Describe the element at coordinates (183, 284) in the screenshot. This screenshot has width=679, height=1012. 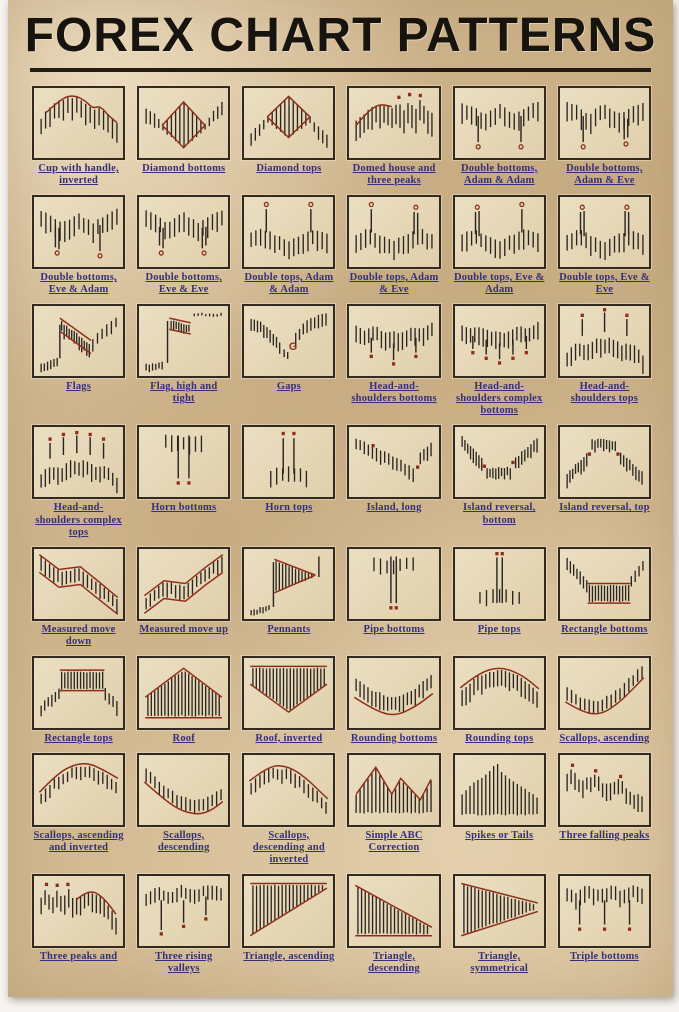
I see `pattern-label: Double bottoms, Eve & Eve` at that location.